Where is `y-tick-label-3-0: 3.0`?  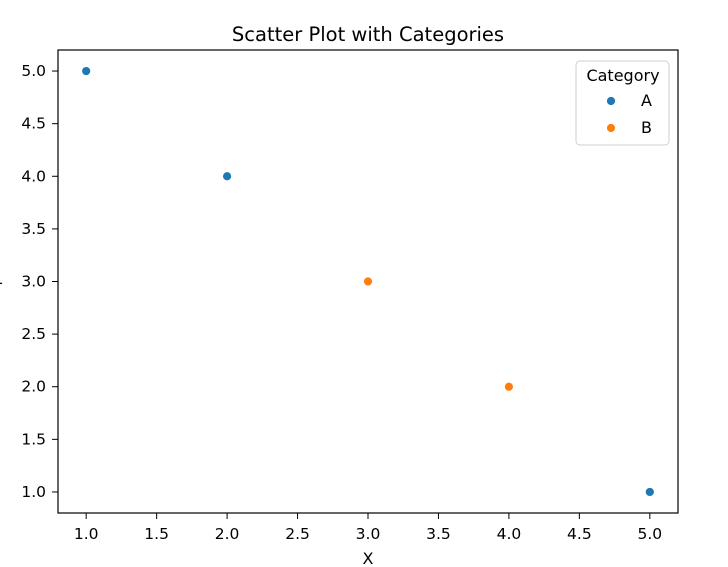 y-tick-label-3-0: 3.0 is located at coordinates (33, 282).